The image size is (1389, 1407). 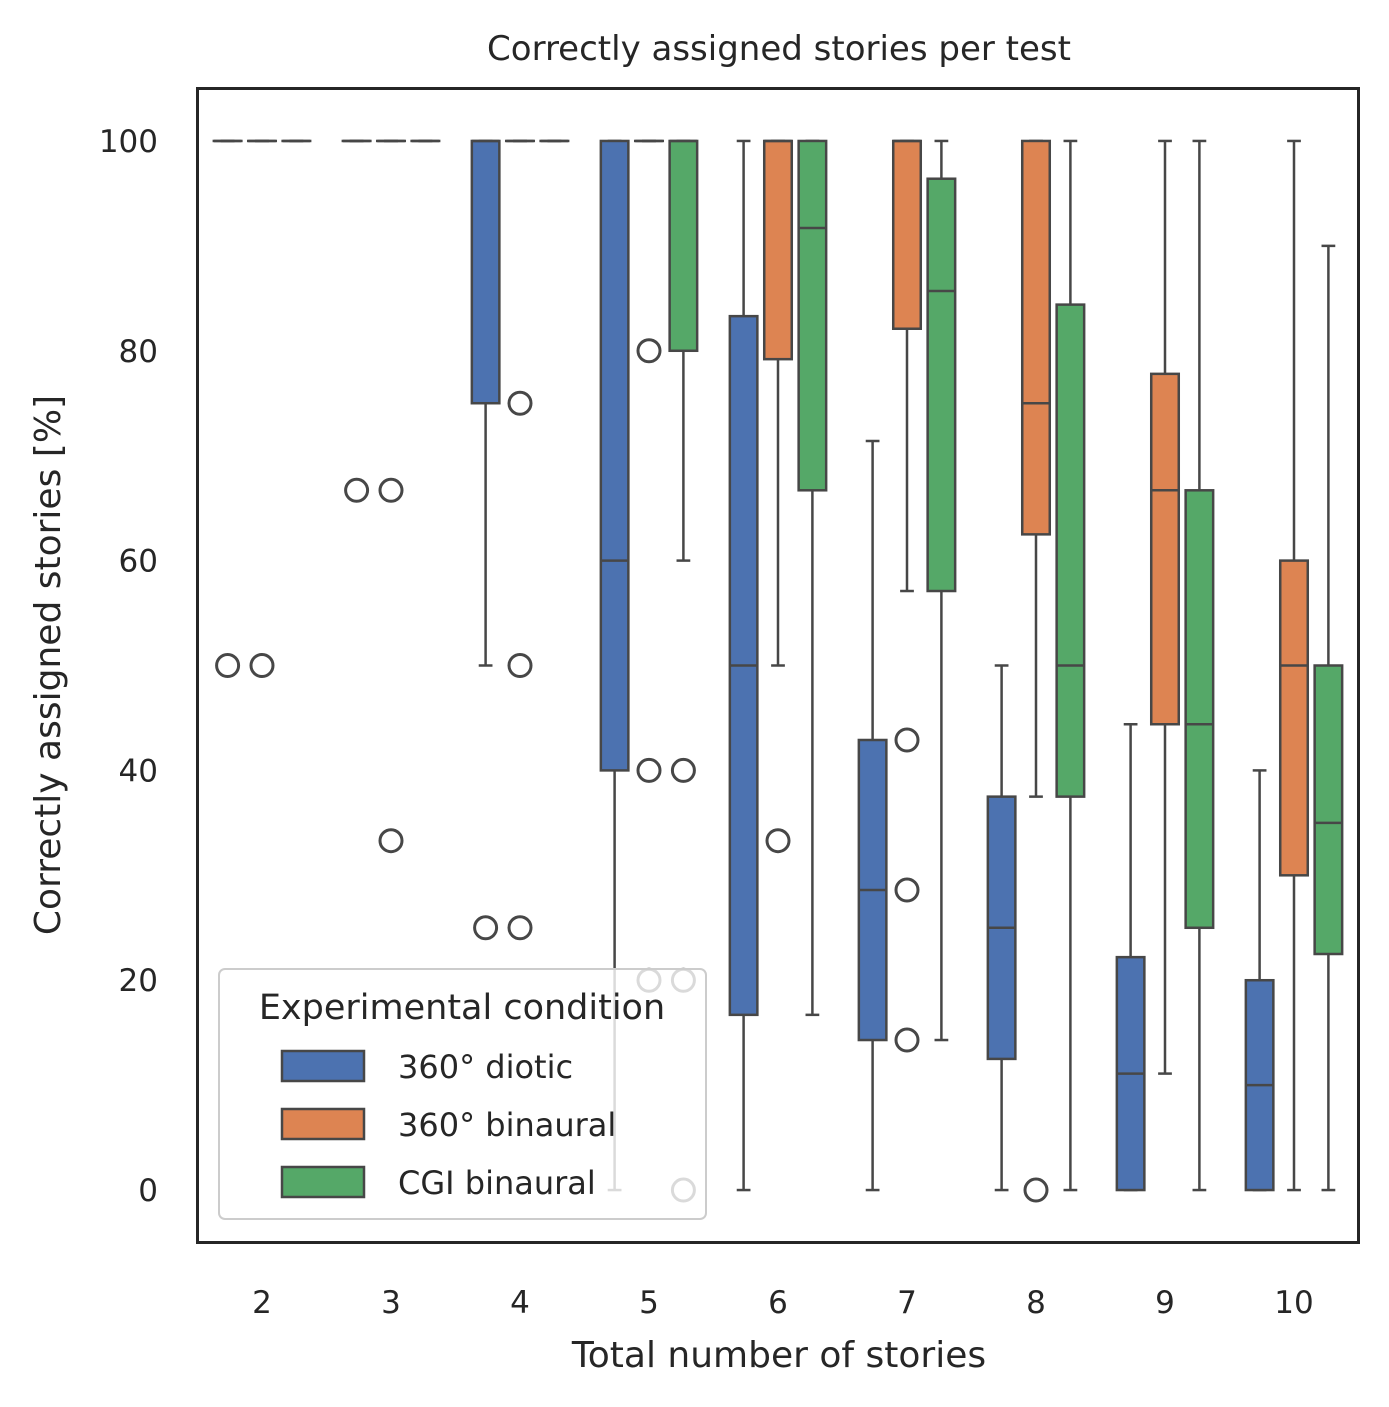 I want to click on y-tick-label: 0, so click(x=148, y=1191).